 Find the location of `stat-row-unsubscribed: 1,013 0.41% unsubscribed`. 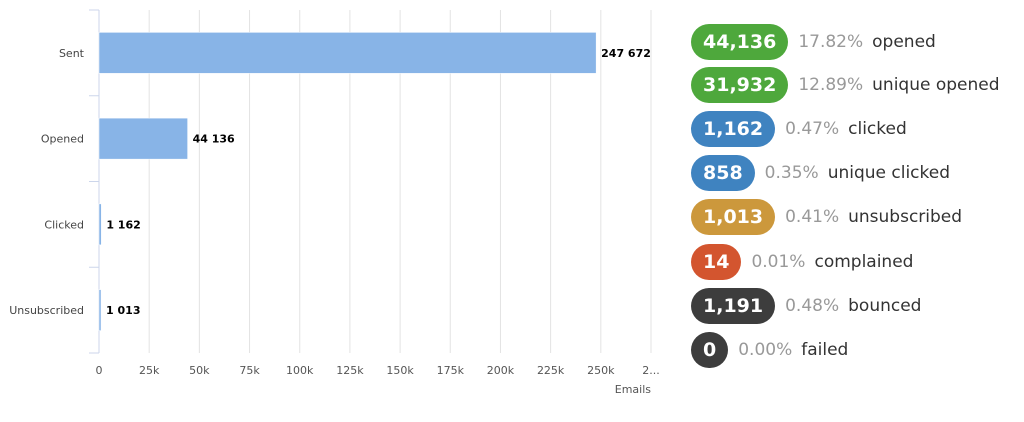

stat-row-unsubscribed: 1,013 0.41% unsubscribed is located at coordinates (826, 217).